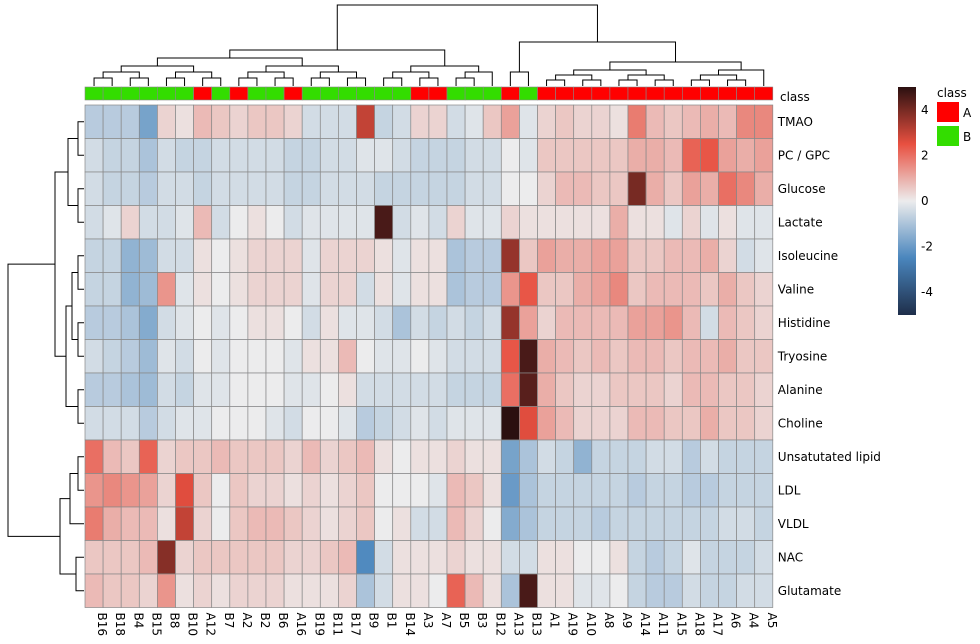 The width and height of the screenshot is (980, 644). What do you see at coordinates (627, 621) in the screenshot?
I see `column-label: A9` at bounding box center [627, 621].